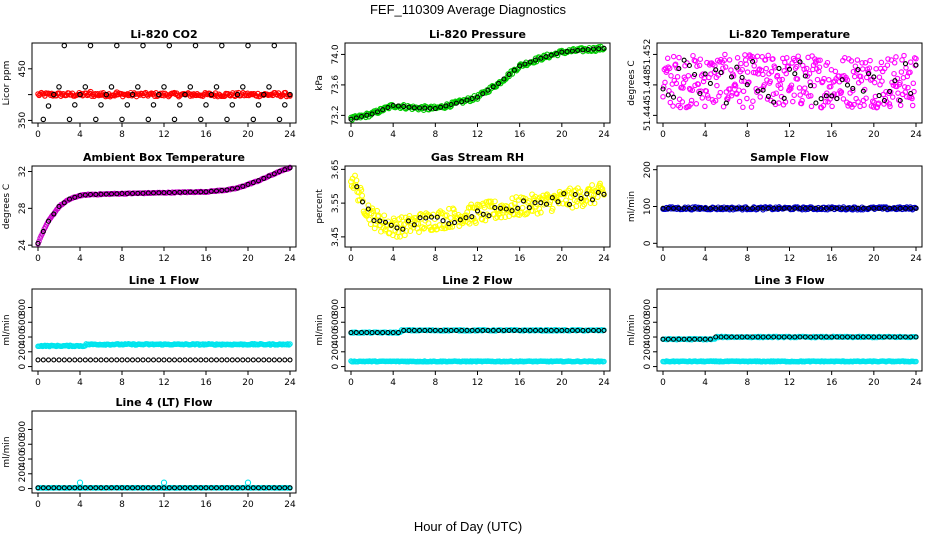  Describe the element at coordinates (23, 321) in the screenshot. I see `y-tick-label: 600` at that location.